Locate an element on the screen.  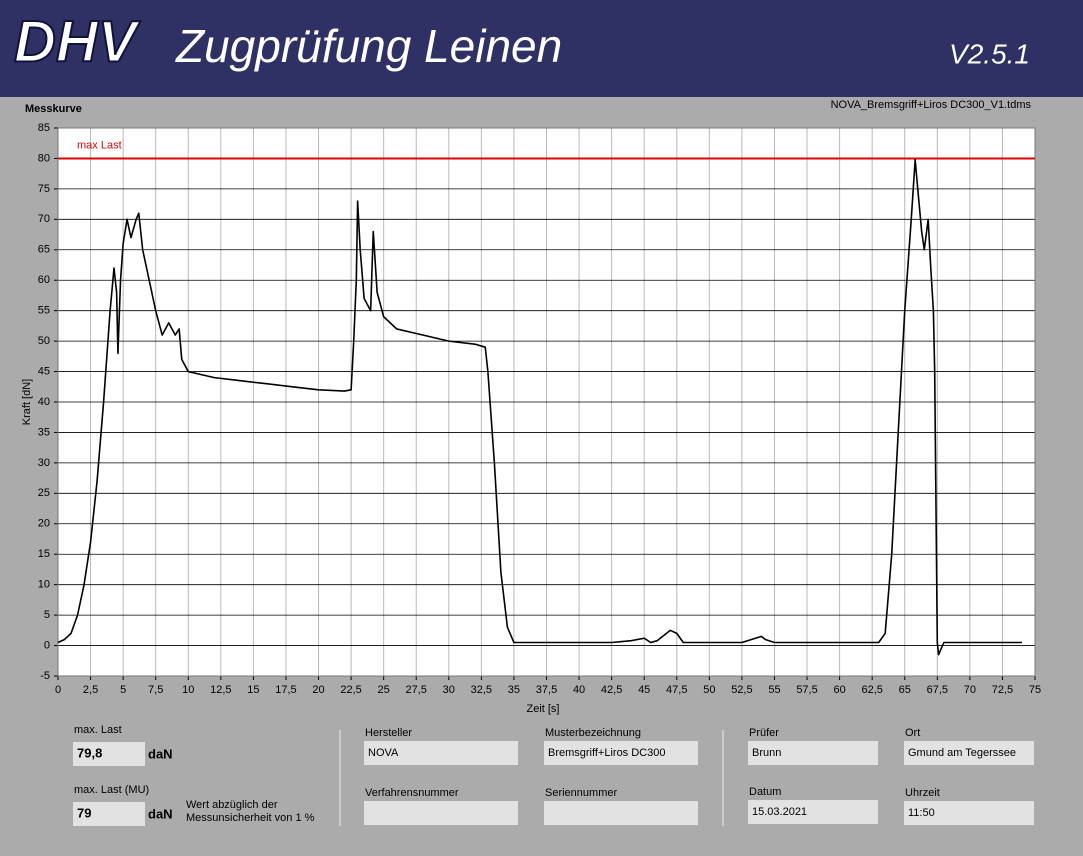
field-value: NOVA is located at coordinates (383, 753).